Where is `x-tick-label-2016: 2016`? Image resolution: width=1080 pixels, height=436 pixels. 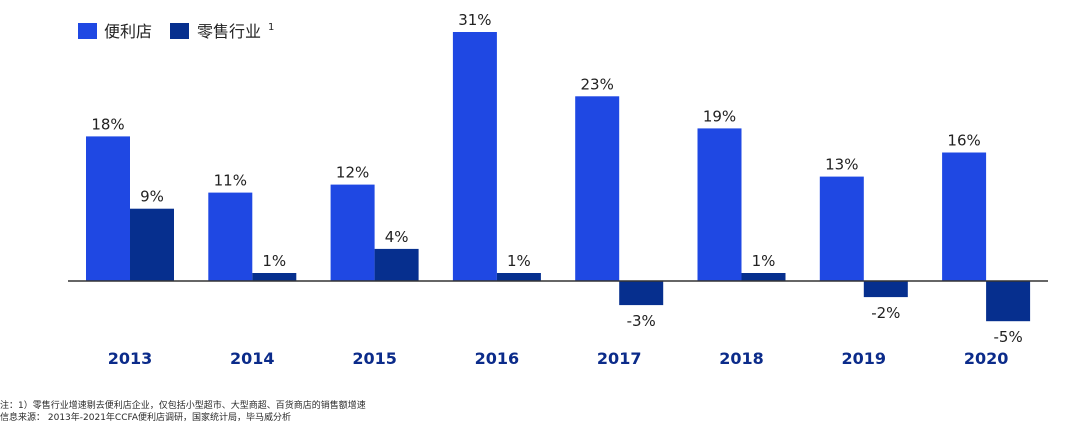 x-tick-label-2016: 2016 is located at coordinates (497, 358).